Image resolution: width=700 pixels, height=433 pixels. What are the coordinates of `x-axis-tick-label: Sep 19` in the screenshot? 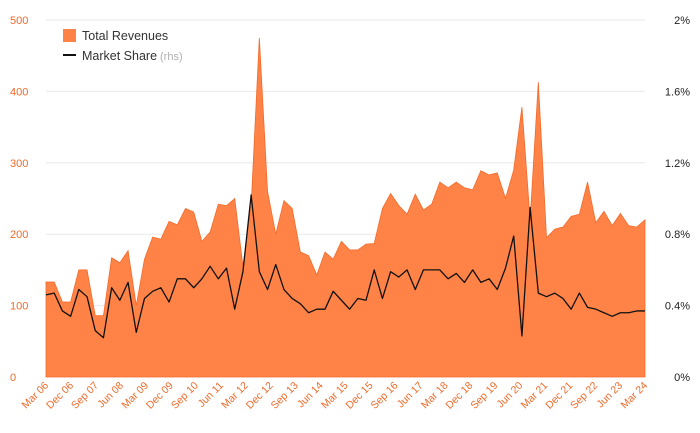 It's located at (484, 396).